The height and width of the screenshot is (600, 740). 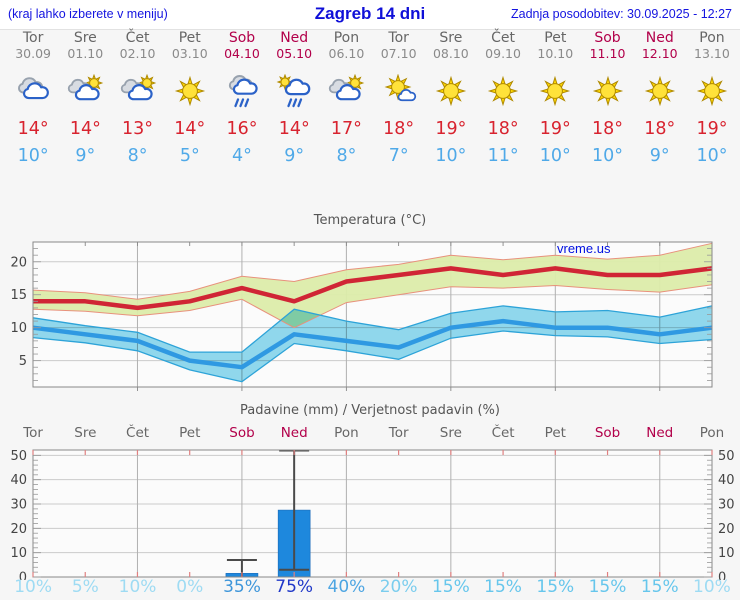 What do you see at coordinates (88, 14) in the screenshot?
I see `location-menu-note: (kraj lahko izberete v meniju)` at bounding box center [88, 14].